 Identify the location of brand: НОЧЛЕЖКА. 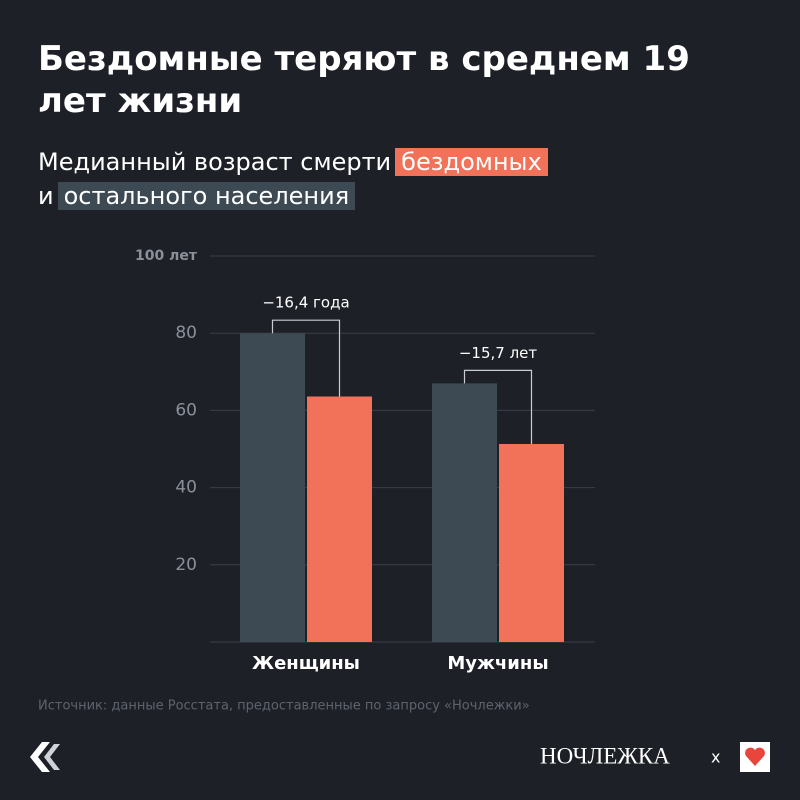
(605, 755).